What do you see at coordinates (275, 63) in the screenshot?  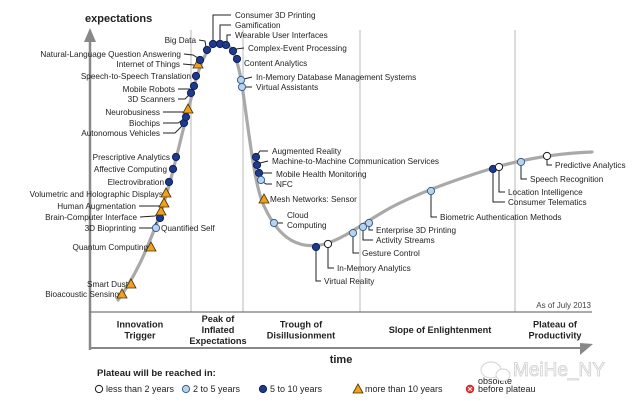 I see `label-content-analytics: Content Analytics` at bounding box center [275, 63].